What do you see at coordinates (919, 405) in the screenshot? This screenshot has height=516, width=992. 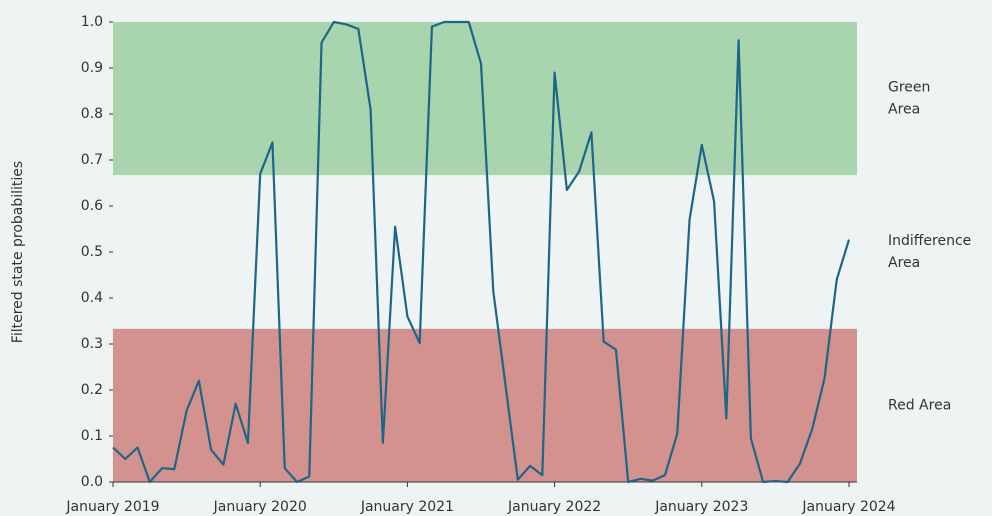 I see `band-label: Red Area` at bounding box center [919, 405].